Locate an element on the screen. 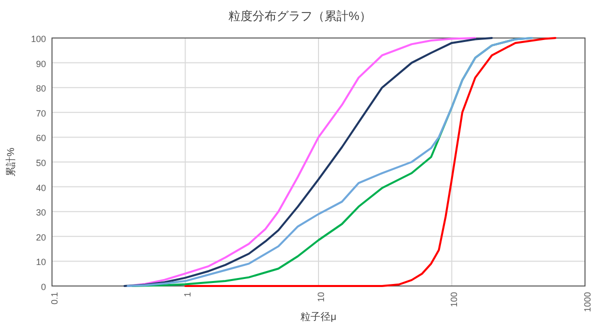 This screenshot has height=326, width=600. x-tick-label: 10 is located at coordinates (321, 297).